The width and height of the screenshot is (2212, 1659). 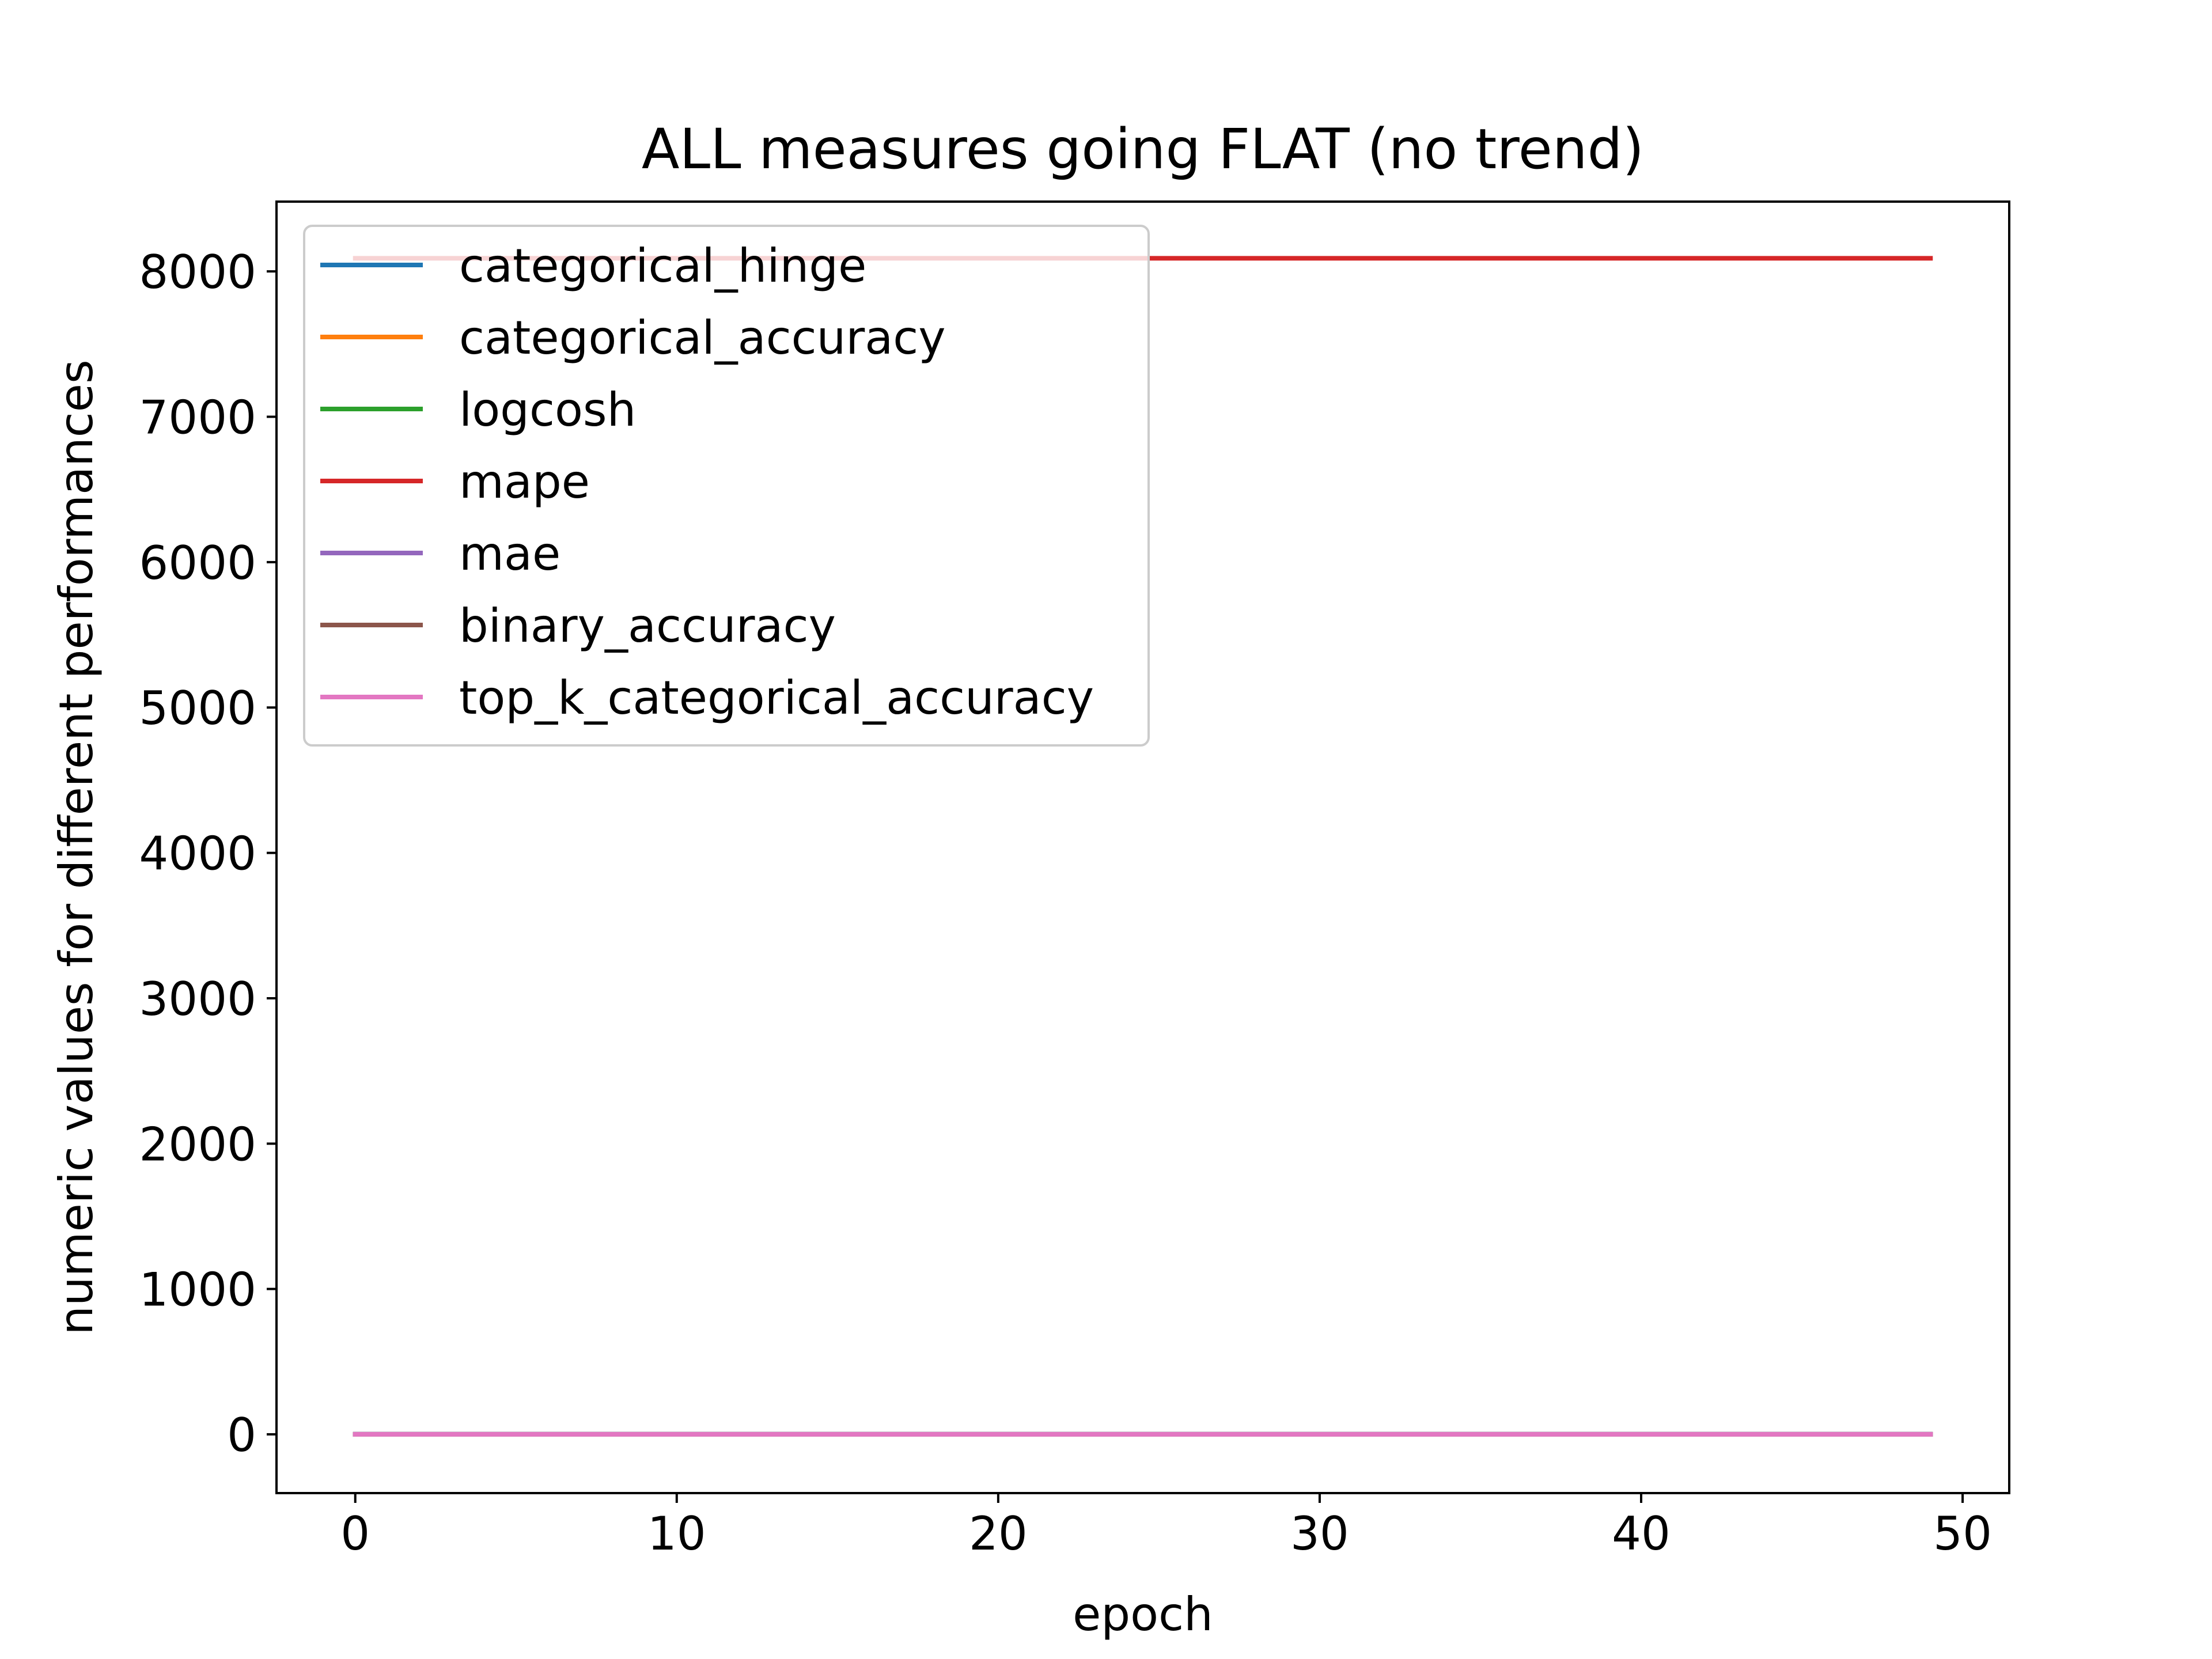 I want to click on y-tick-label: 7000, so click(x=197, y=417).